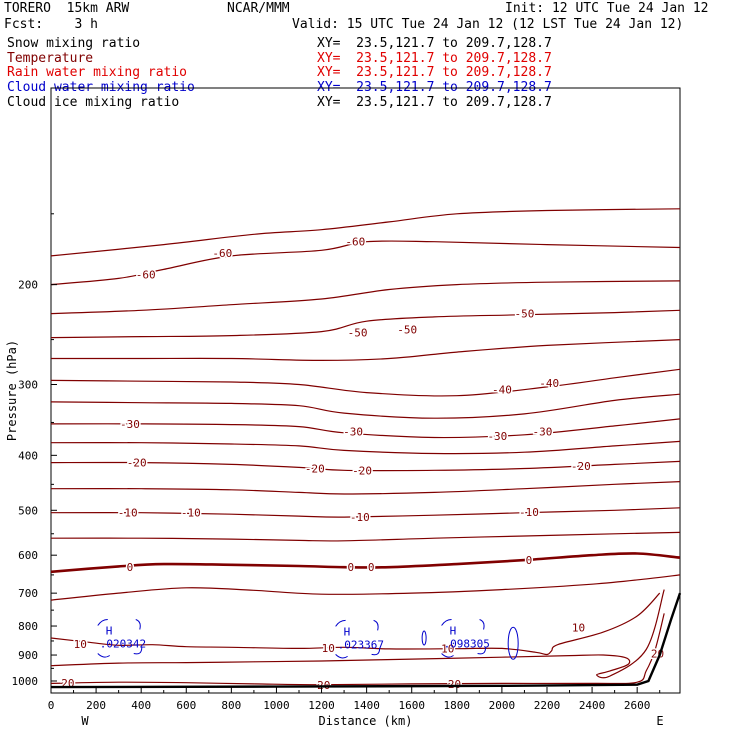 The height and width of the screenshot is (740, 740). Describe the element at coordinates (28, 384) in the screenshot. I see `y-tick-label: 300` at that location.